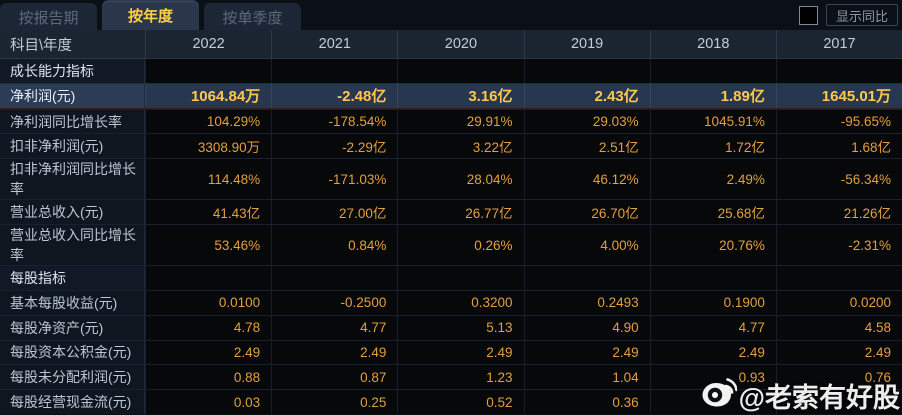  I want to click on value-cell: 1.89亿, so click(712, 95).